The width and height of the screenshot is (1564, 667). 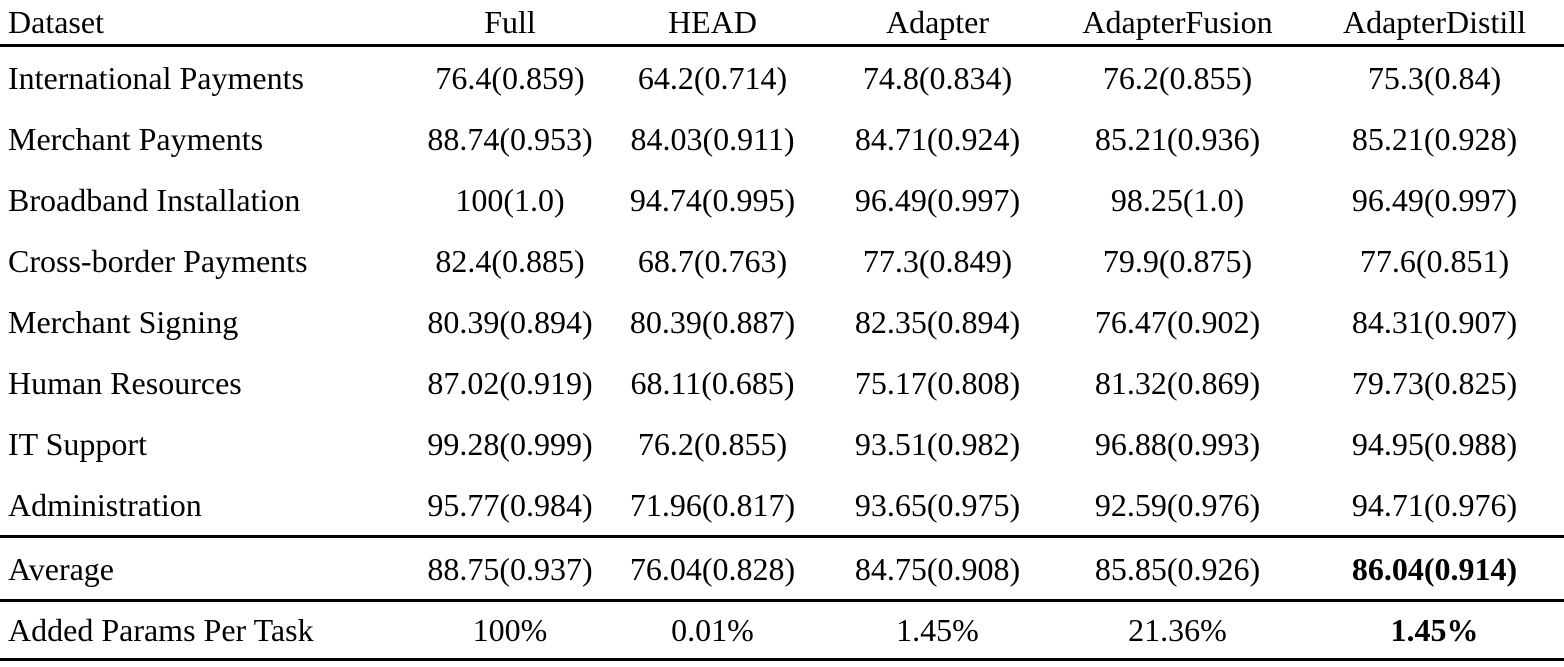 What do you see at coordinates (156, 77) in the screenshot?
I see `dataset-cell: International Payments` at bounding box center [156, 77].